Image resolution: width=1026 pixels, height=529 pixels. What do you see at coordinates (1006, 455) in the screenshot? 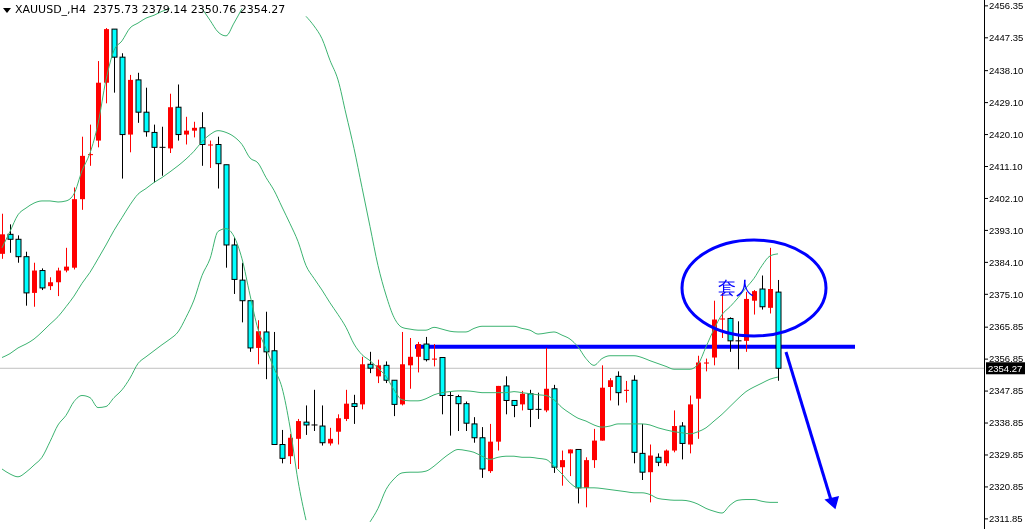
I see `y-tick-label: 2329.85` at bounding box center [1006, 455].